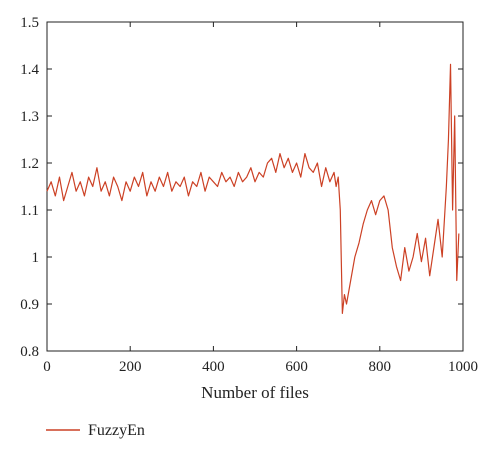 This screenshot has height=457, width=500. Describe the element at coordinates (29, 164) in the screenshot. I see `y-tick-label: 1.2` at that location.